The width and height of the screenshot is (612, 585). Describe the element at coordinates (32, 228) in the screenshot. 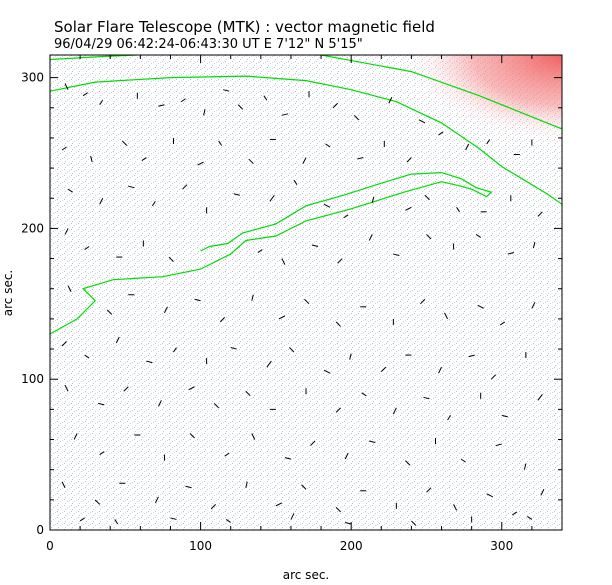

I see `y-tick-label: 200` at that location.